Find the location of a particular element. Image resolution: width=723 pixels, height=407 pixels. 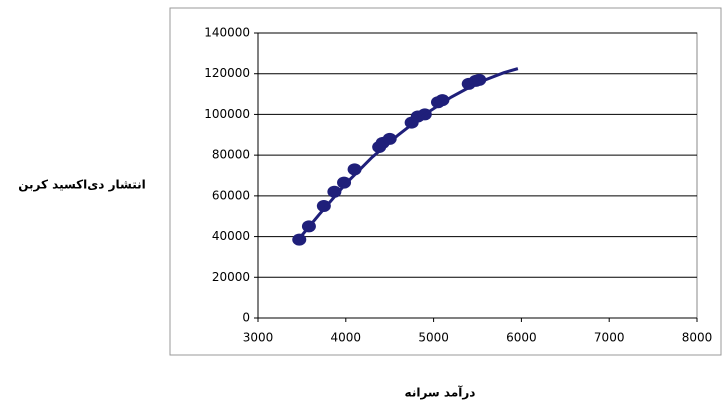

y-tick-label: 140000 is located at coordinates (227, 33).